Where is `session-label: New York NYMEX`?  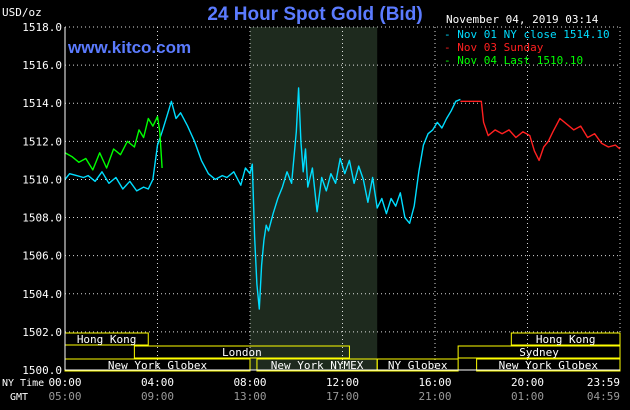 session-label: New York NYMEX is located at coordinates (317, 365).